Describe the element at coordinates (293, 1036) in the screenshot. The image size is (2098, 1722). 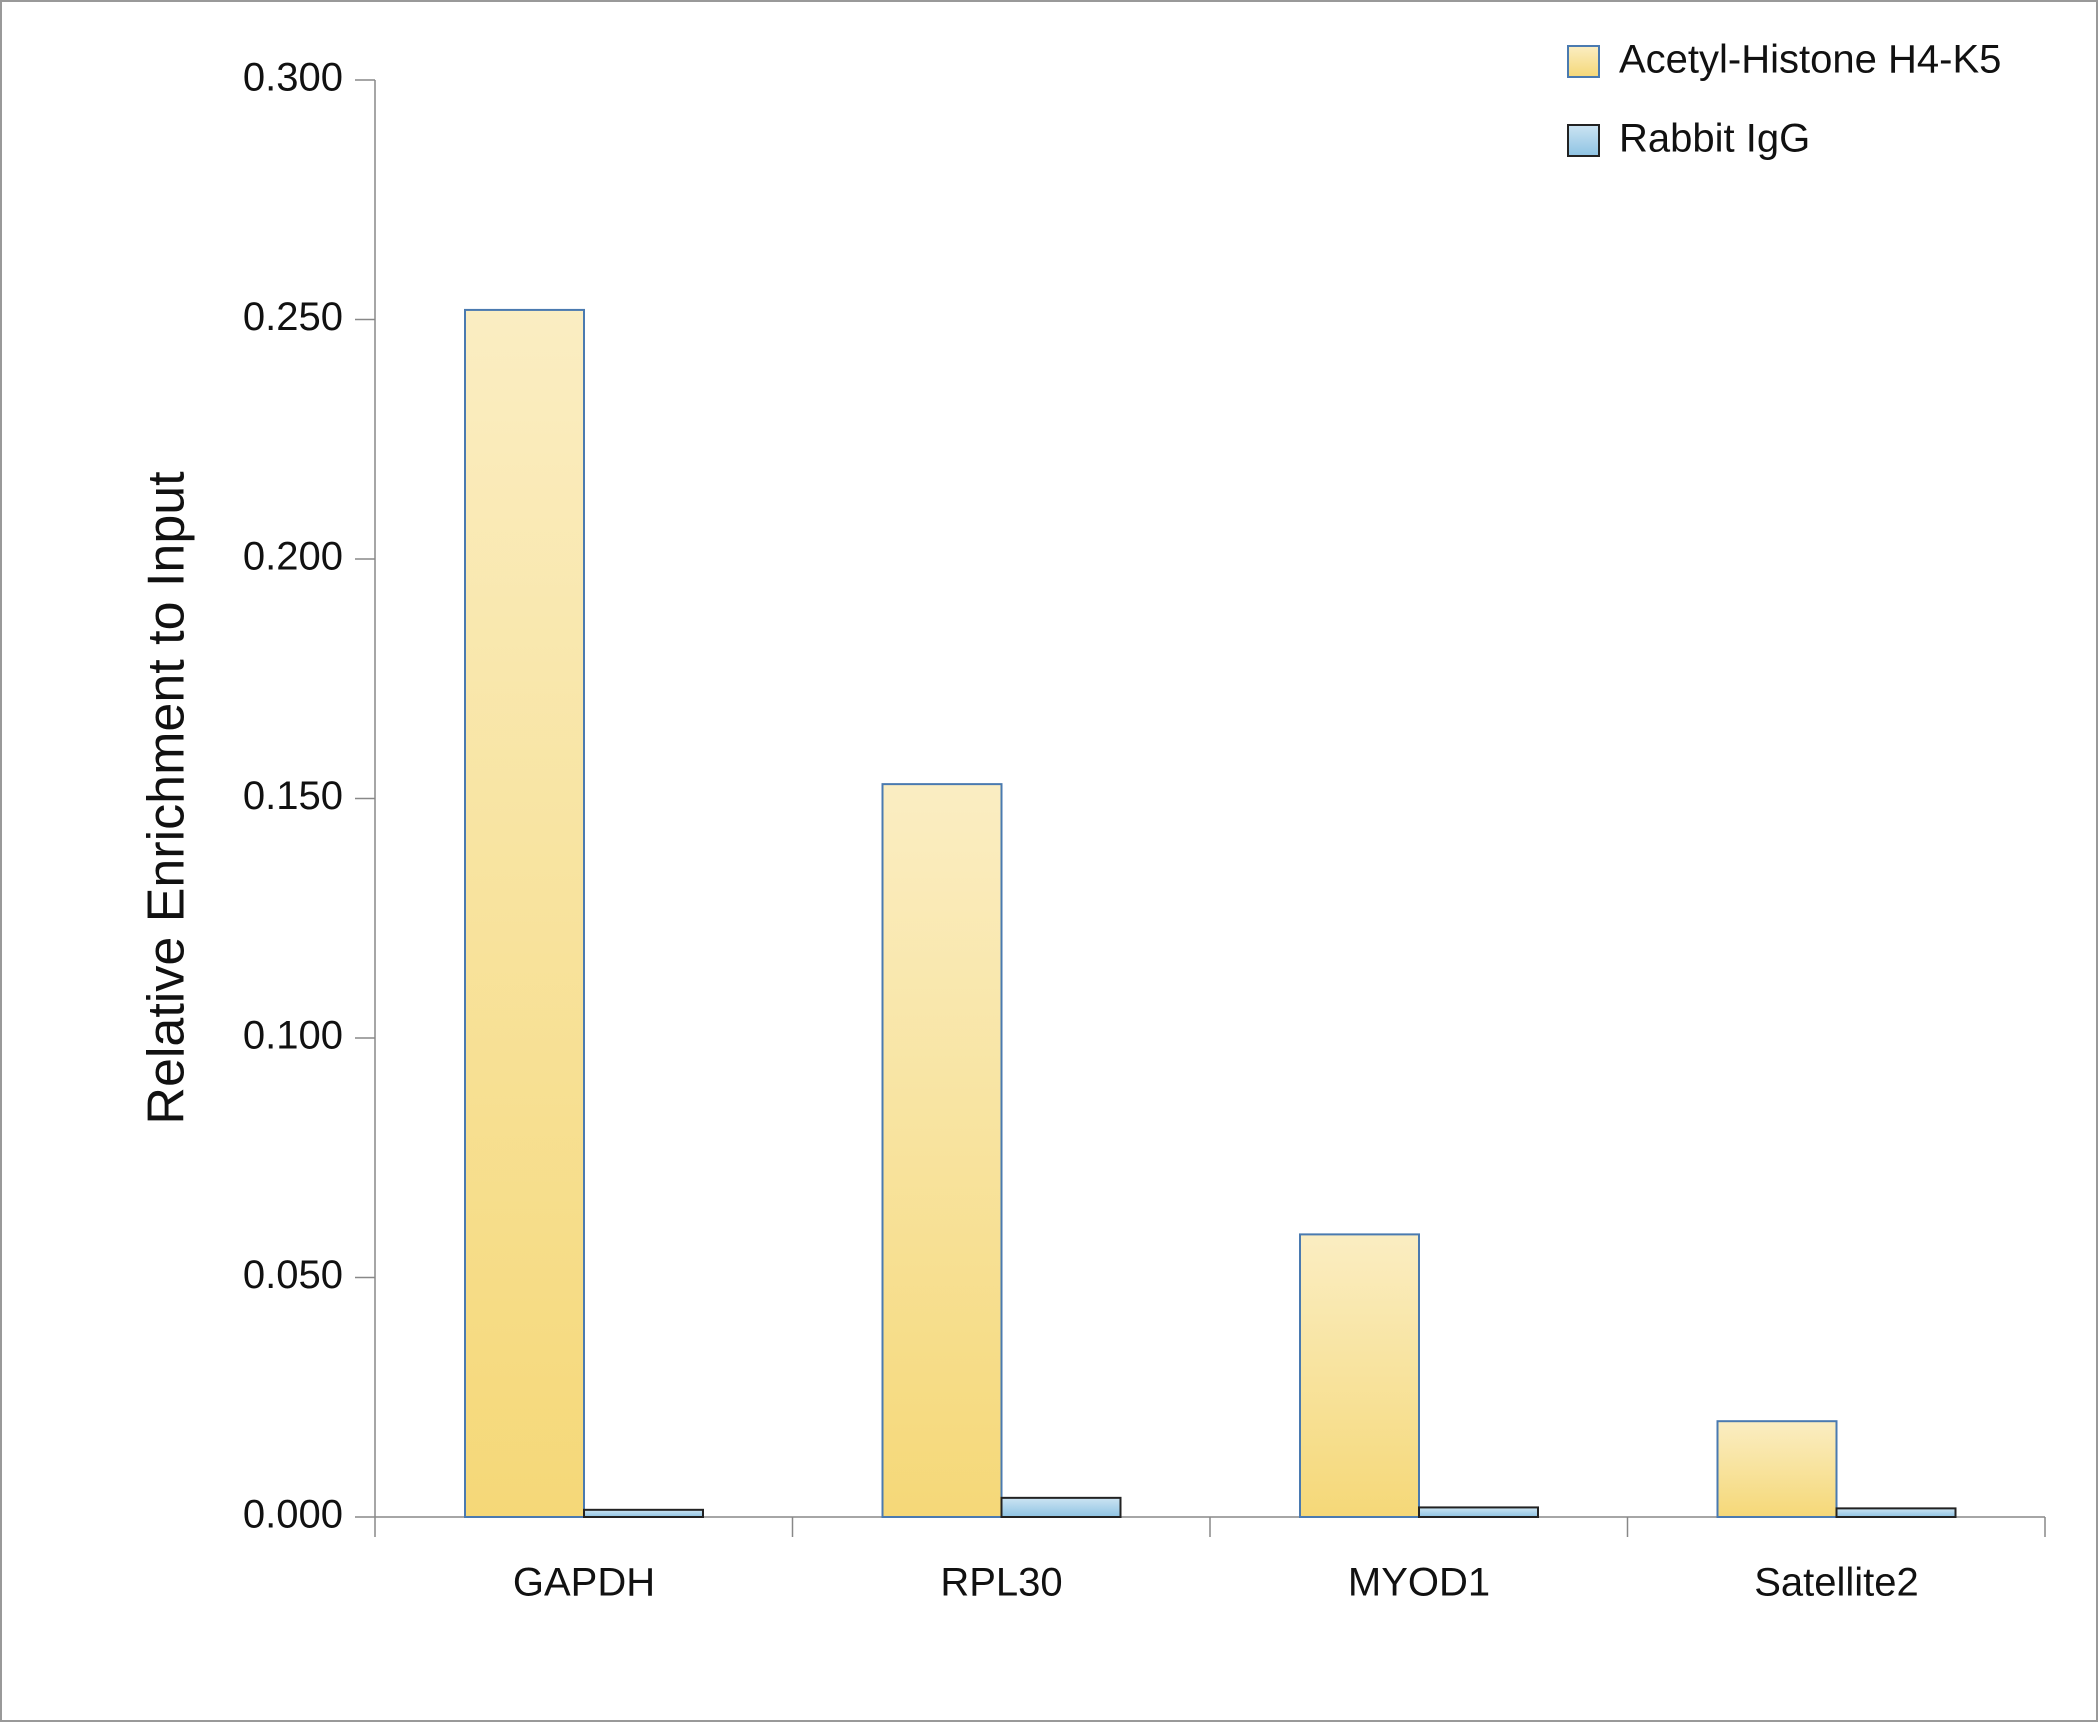
I see `y-tick-label: 0.100` at that location.